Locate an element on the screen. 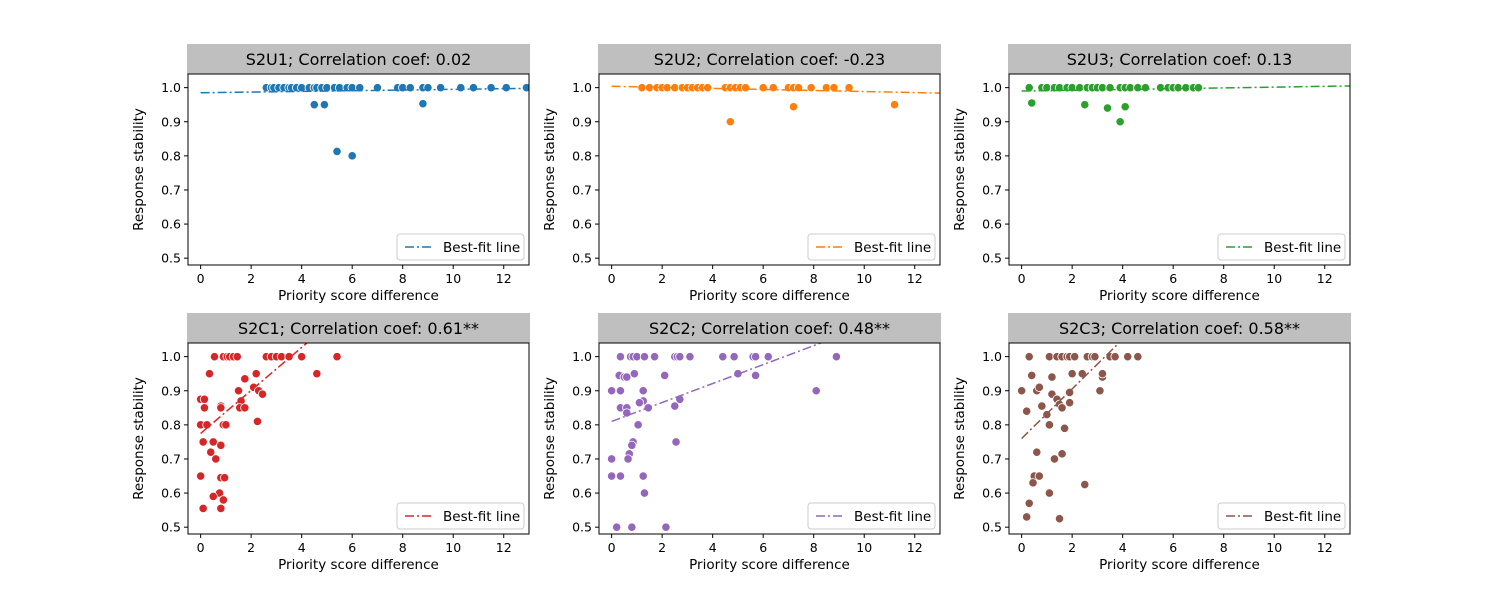 The image size is (1500, 600). x-axis-label: Priority score difference is located at coordinates (1179, 565).